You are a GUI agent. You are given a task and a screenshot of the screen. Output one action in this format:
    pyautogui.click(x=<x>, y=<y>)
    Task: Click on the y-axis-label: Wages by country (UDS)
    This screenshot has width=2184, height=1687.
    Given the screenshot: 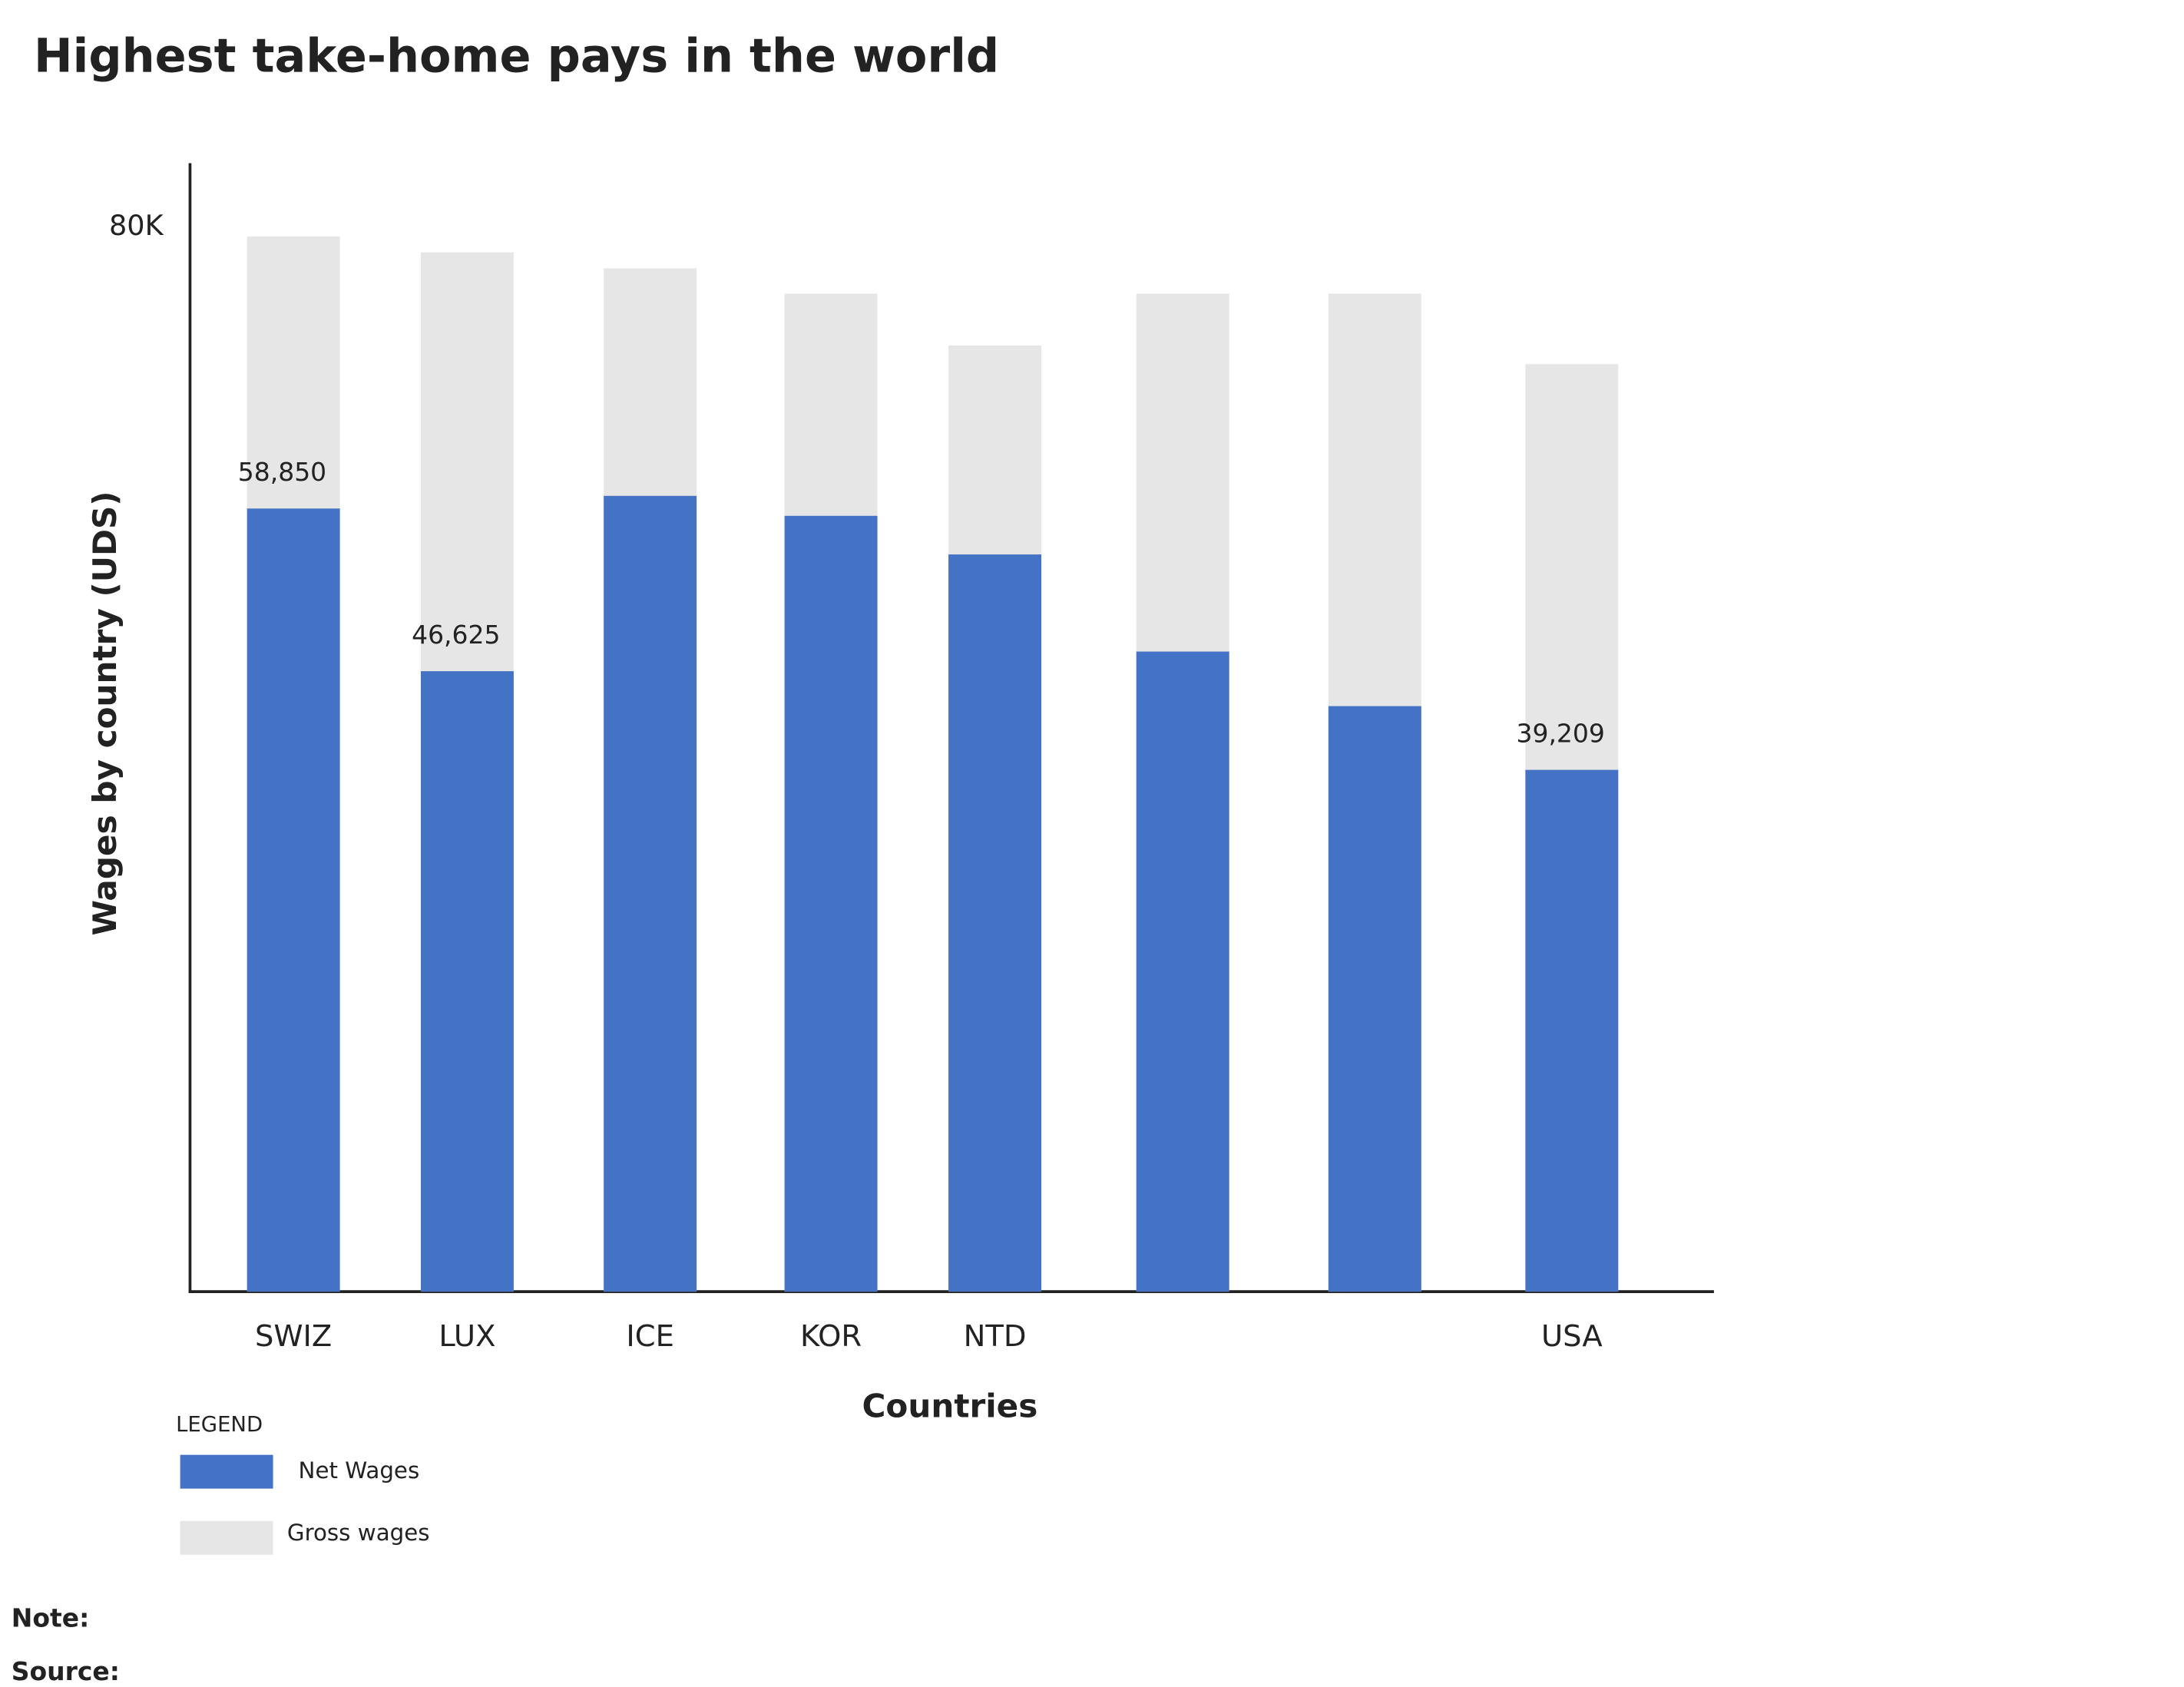 What is the action you would take?
    pyautogui.click(x=105, y=713)
    